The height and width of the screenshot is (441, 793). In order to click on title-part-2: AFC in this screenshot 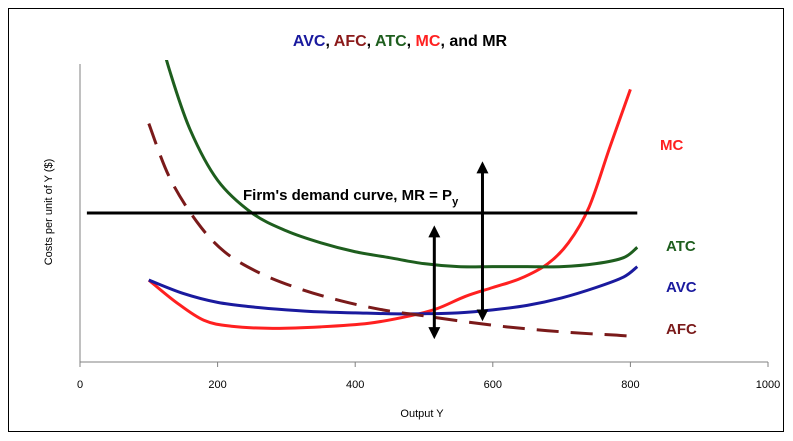, I will do `click(350, 41)`.